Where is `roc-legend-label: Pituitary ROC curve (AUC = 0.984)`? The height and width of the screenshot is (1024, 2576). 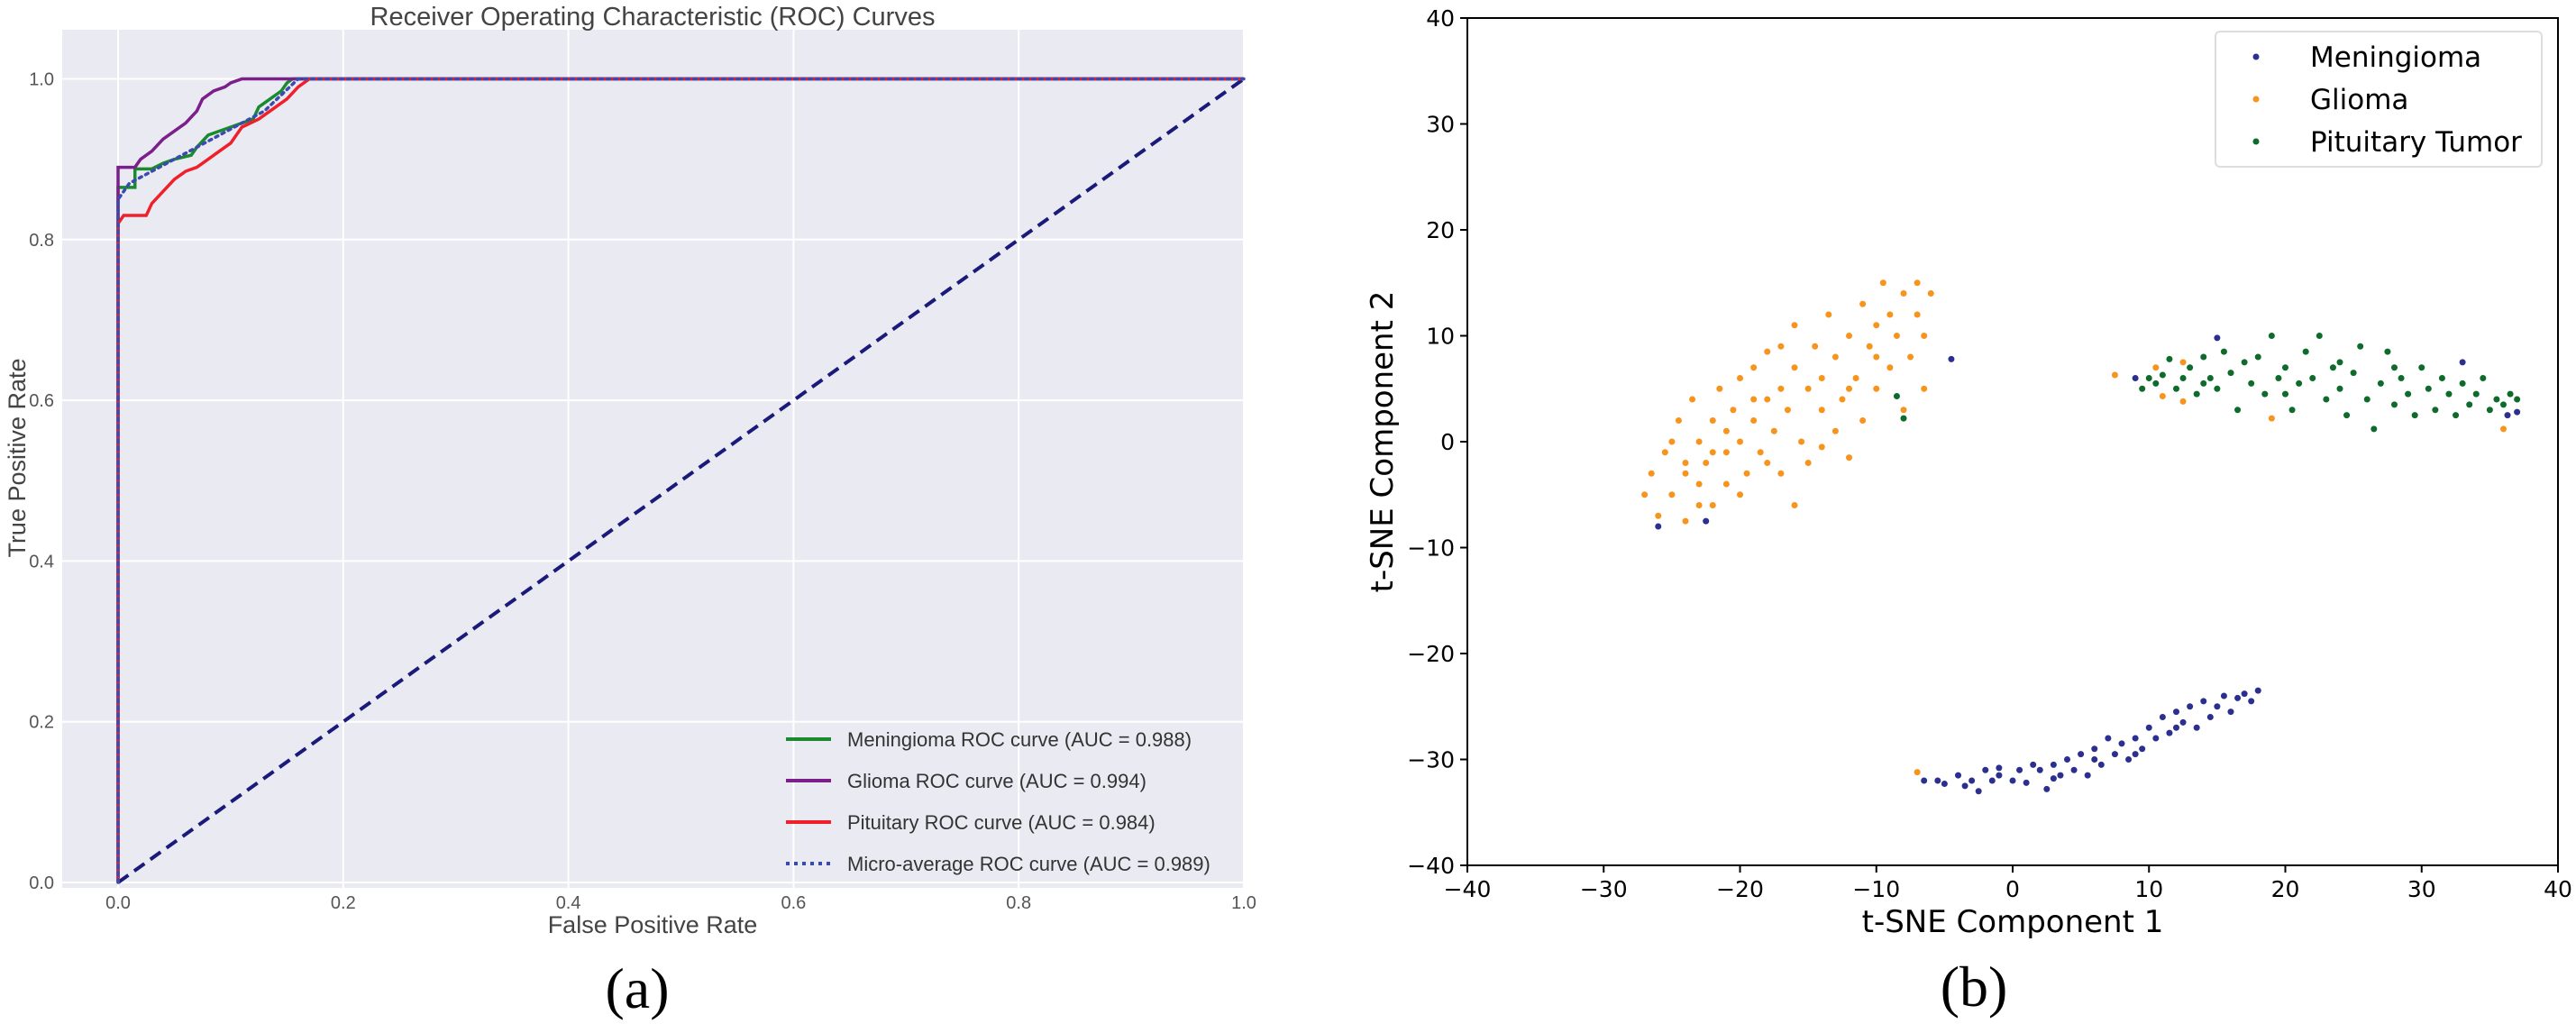 roc-legend-label: Pituitary ROC curve (AUC = 0.984) is located at coordinates (1001, 822).